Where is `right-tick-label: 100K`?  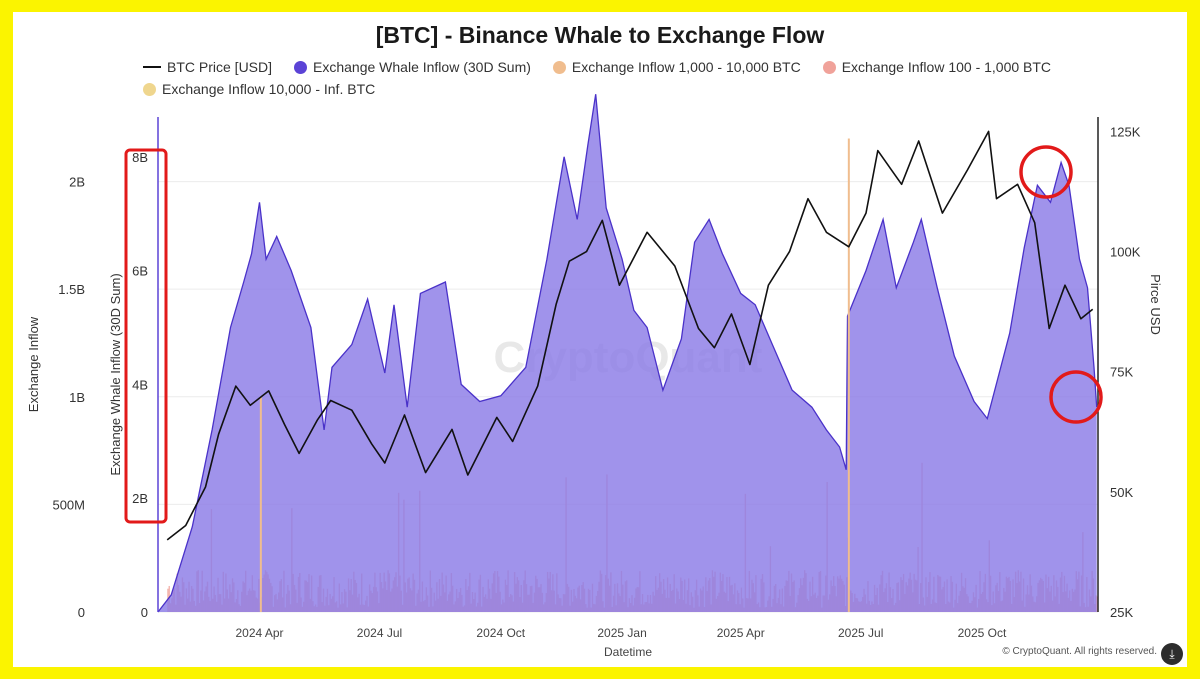 right-tick-label: 100K is located at coordinates (1125, 252).